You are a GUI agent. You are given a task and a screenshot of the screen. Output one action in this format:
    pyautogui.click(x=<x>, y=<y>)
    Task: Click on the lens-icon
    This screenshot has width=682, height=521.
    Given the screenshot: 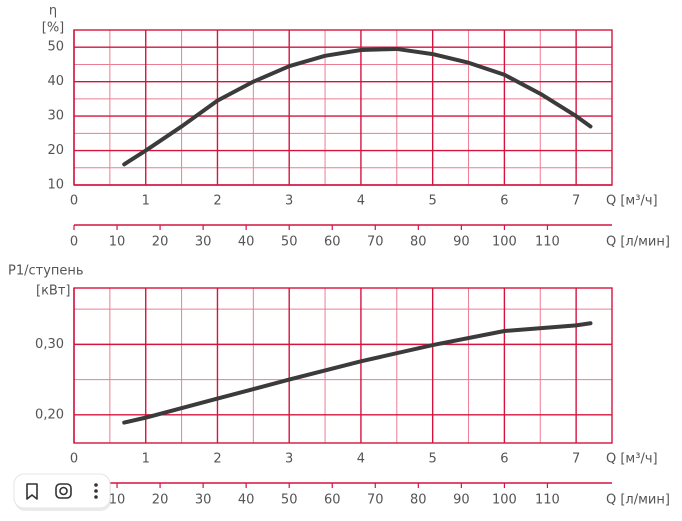 What is the action you would take?
    pyautogui.click(x=63, y=491)
    